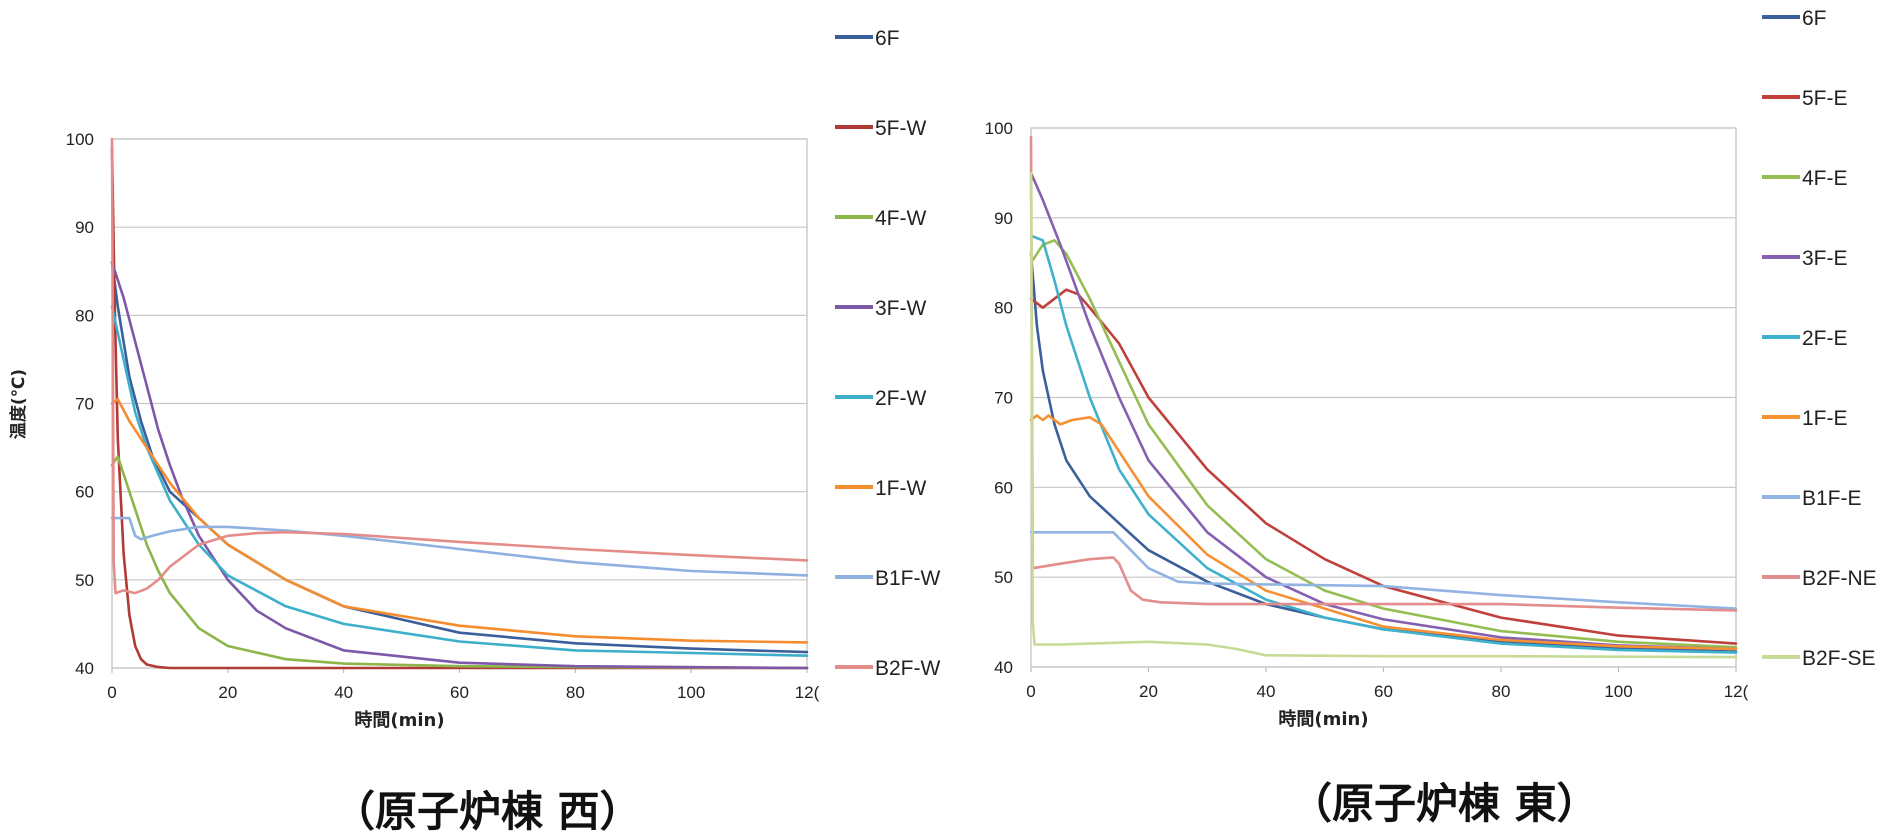 Image resolution: width=1892 pixels, height=839 pixels. I want to click on series-line-b1f-w, so click(459, 546).